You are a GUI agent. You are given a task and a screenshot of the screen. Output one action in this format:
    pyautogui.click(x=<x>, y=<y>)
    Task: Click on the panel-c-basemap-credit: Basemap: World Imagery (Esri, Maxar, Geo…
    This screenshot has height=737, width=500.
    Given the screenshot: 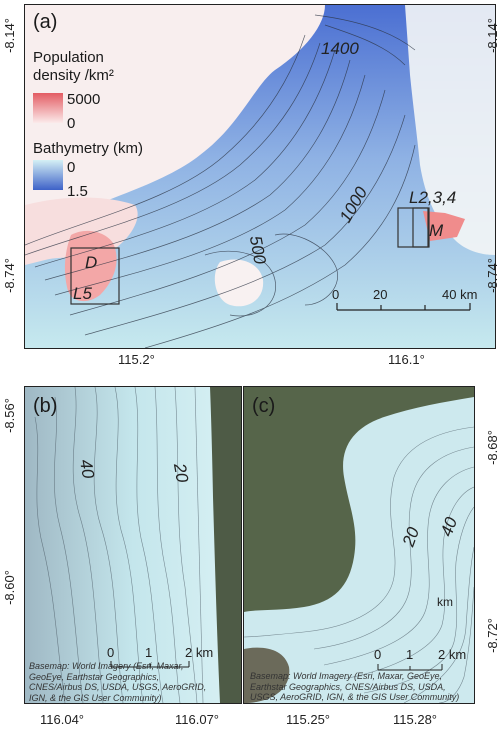 What is the action you would take?
    pyautogui.click(x=354, y=687)
    